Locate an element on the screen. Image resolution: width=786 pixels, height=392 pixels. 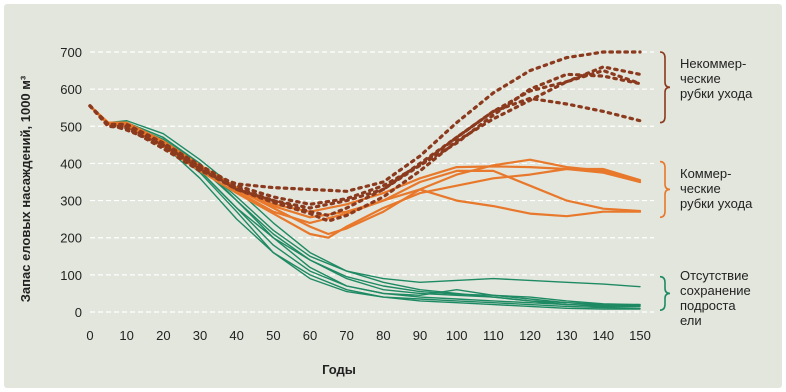
y-tick-label: 0 is located at coordinates (78, 312).